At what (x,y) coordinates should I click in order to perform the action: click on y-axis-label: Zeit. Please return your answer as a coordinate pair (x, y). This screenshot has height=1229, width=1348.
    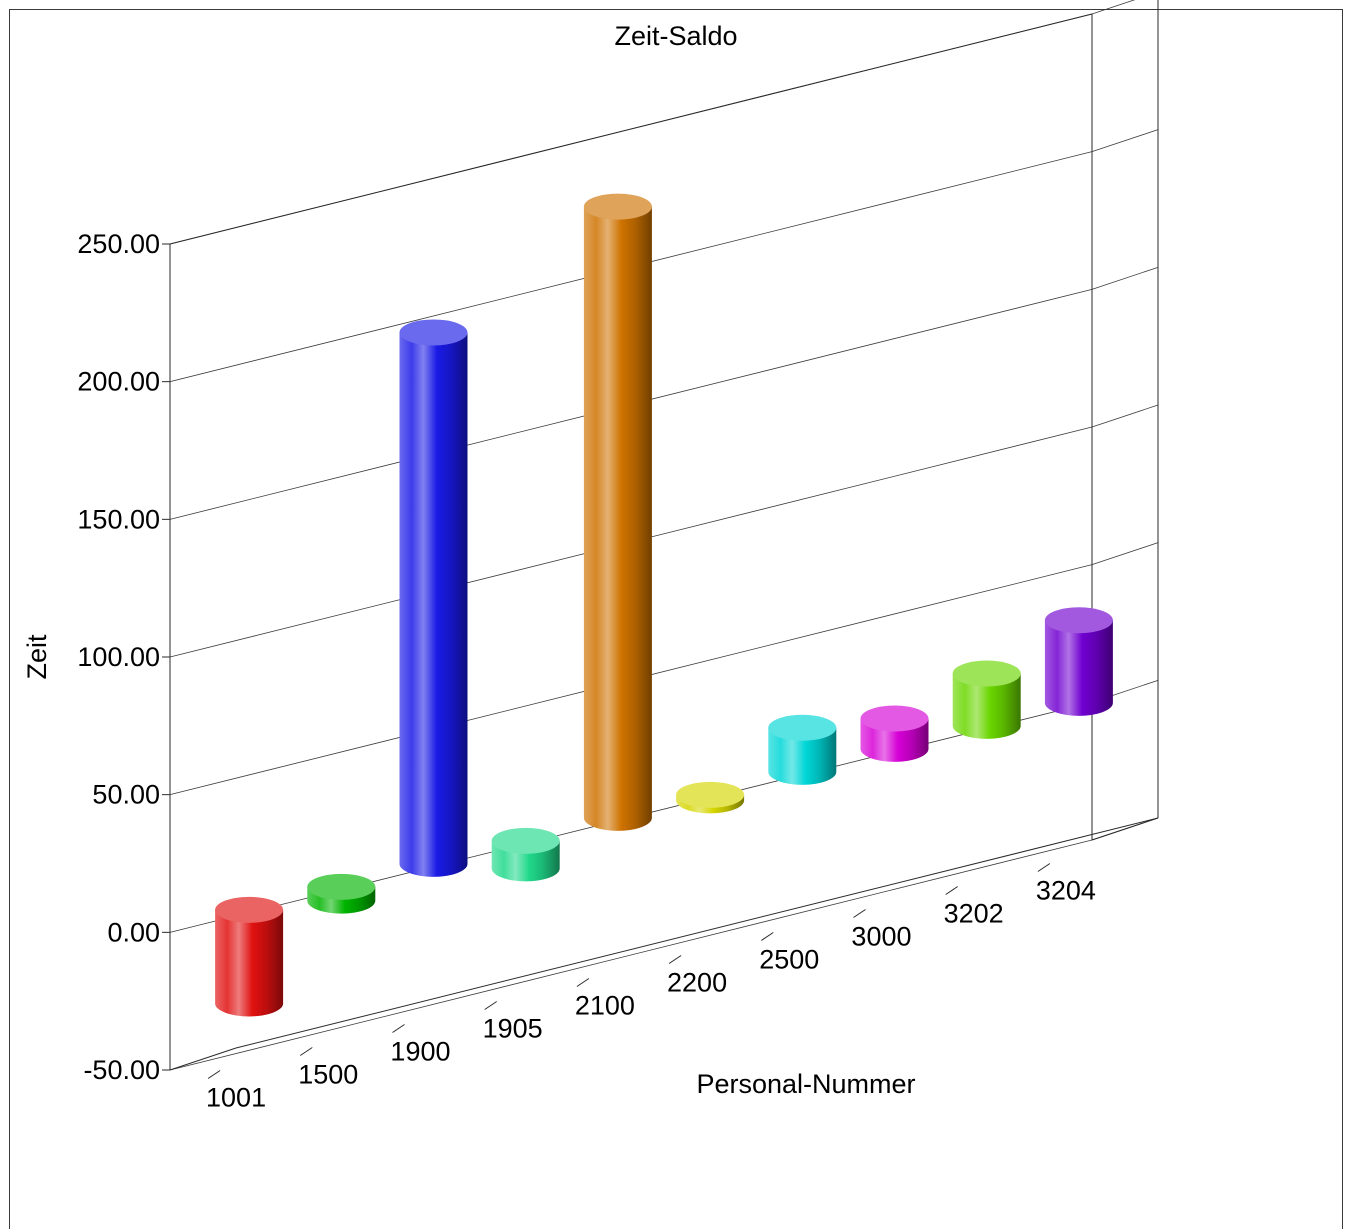
    Looking at the image, I should click on (37, 657).